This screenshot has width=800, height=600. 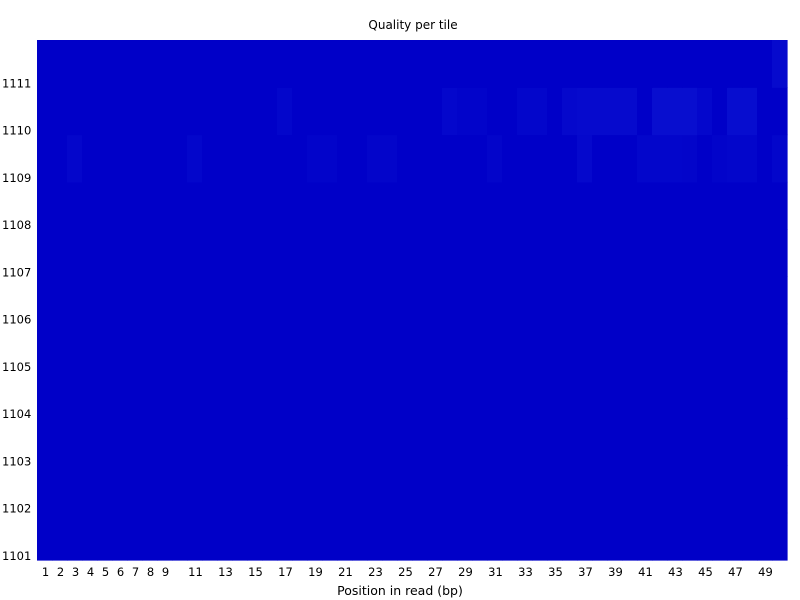 What do you see at coordinates (705, 572) in the screenshot?
I see `x-tick-label: 45` at bounding box center [705, 572].